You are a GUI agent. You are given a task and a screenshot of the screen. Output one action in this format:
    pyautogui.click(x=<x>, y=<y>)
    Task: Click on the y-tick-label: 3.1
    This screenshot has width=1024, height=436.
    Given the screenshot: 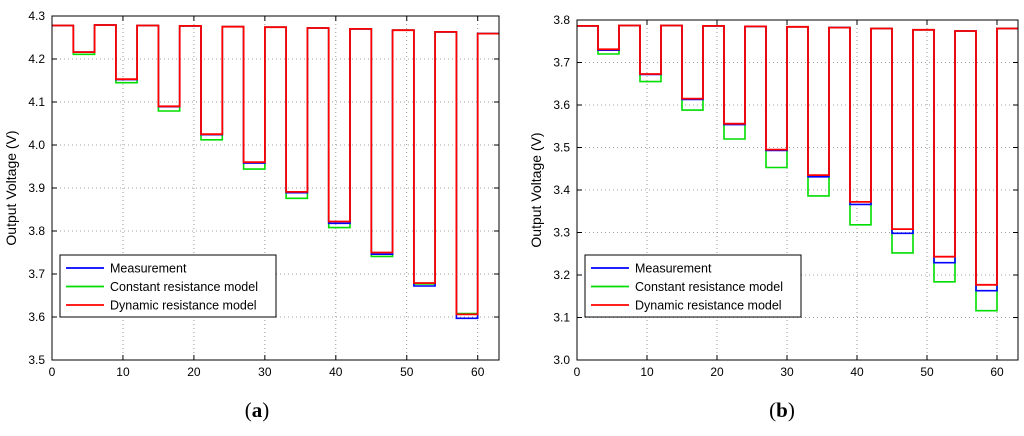 What is the action you would take?
    pyautogui.click(x=561, y=318)
    